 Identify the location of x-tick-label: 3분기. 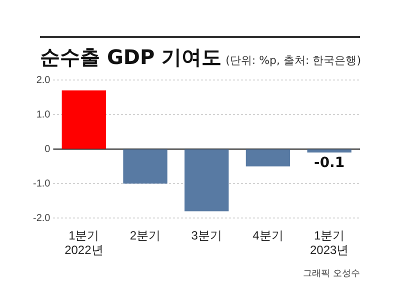
(206, 235).